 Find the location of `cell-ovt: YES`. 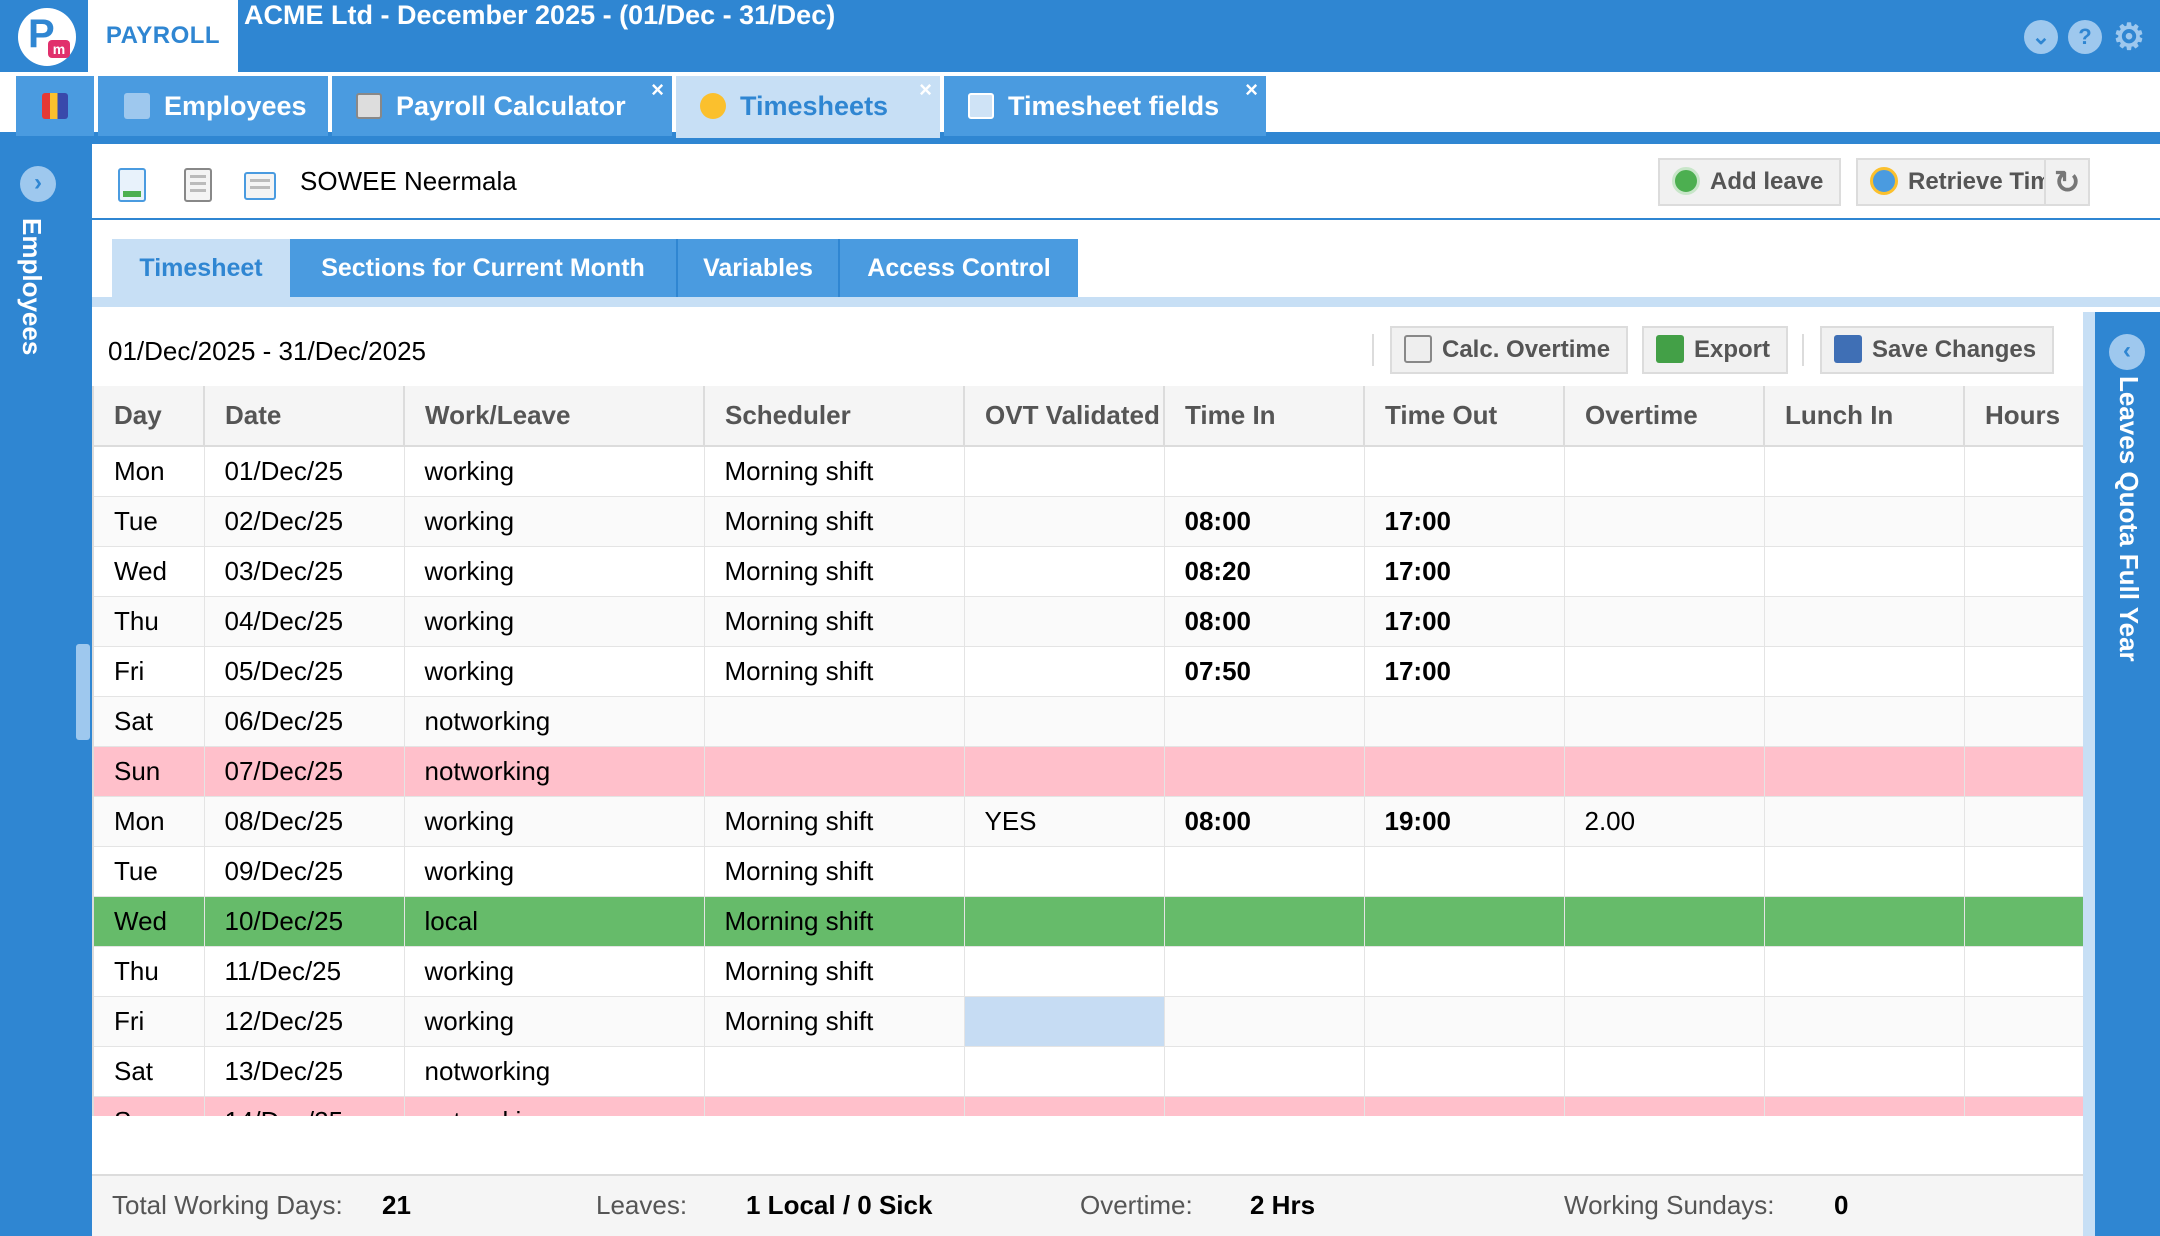

cell-ovt: YES is located at coordinates (1064, 821).